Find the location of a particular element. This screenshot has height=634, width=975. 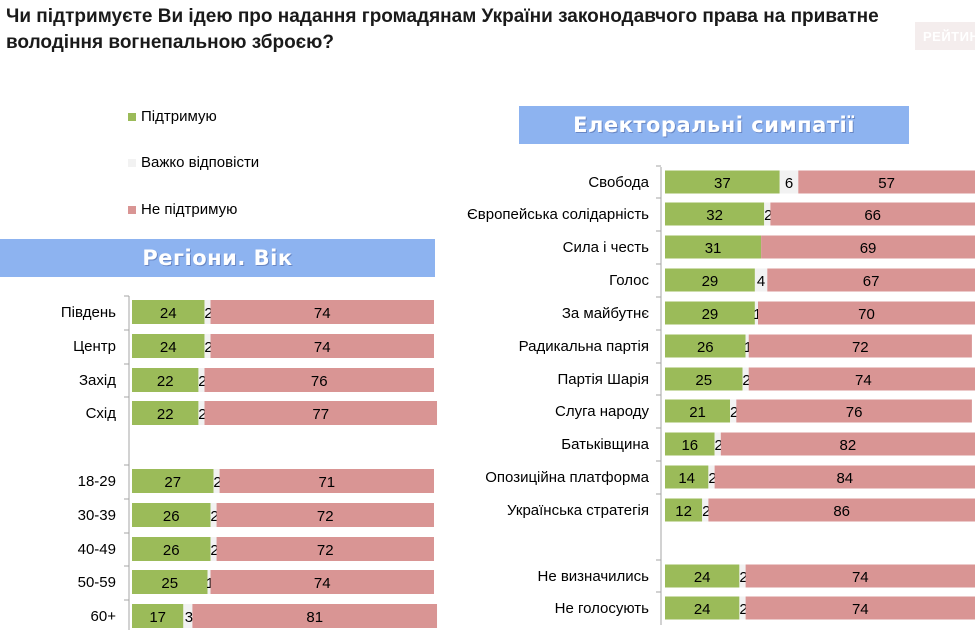

value-label-hard-40-49: 2 is located at coordinates (214, 550).